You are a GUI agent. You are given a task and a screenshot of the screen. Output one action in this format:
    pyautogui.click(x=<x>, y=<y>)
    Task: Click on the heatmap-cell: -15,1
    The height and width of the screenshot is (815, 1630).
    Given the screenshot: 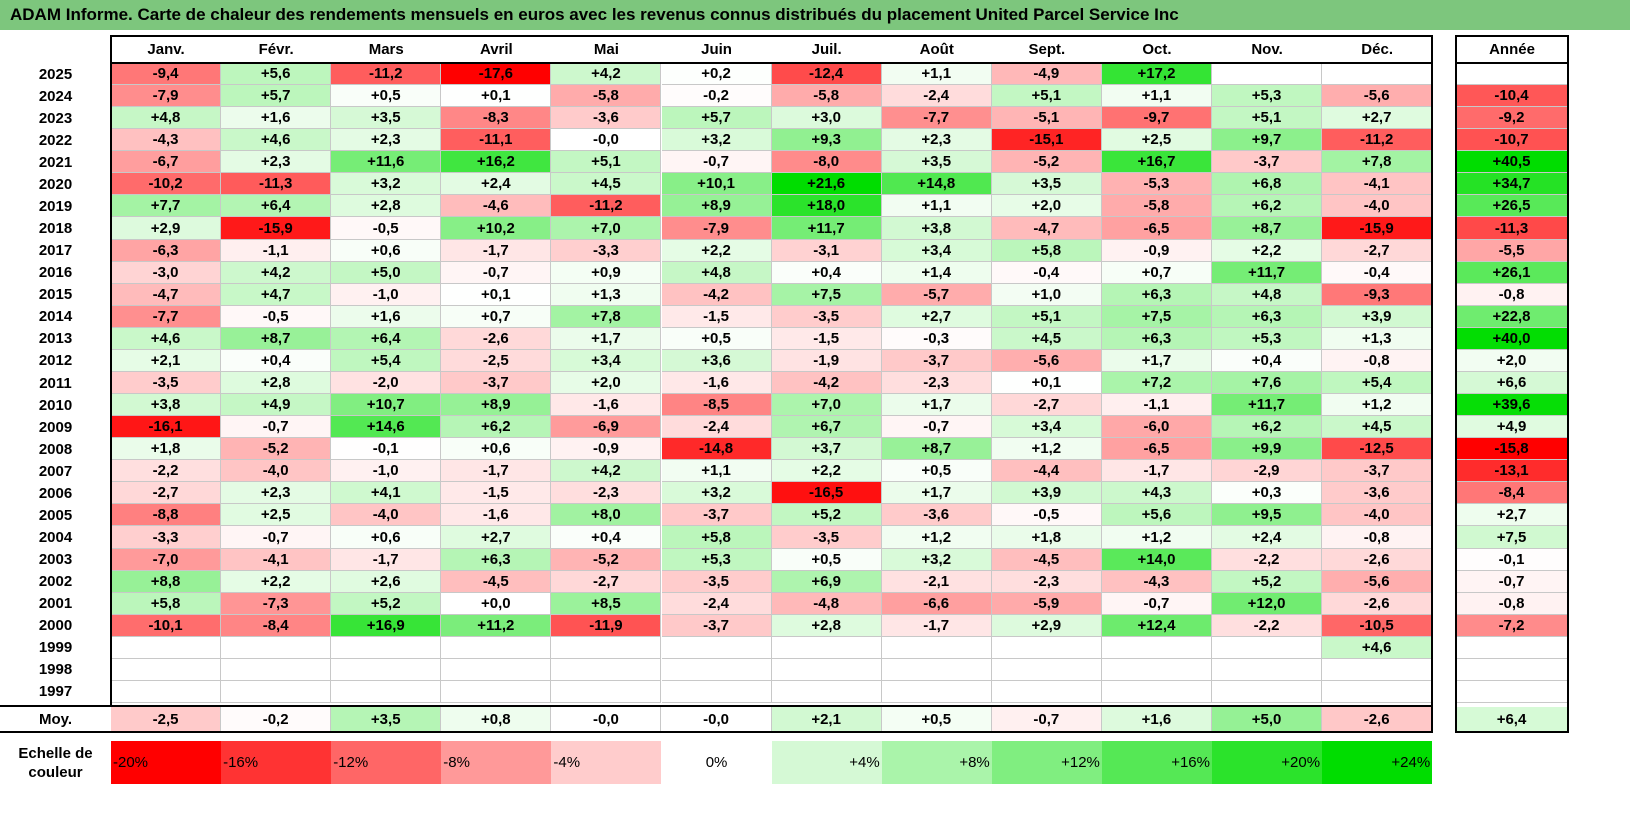 What is the action you would take?
    pyautogui.click(x=1046, y=140)
    